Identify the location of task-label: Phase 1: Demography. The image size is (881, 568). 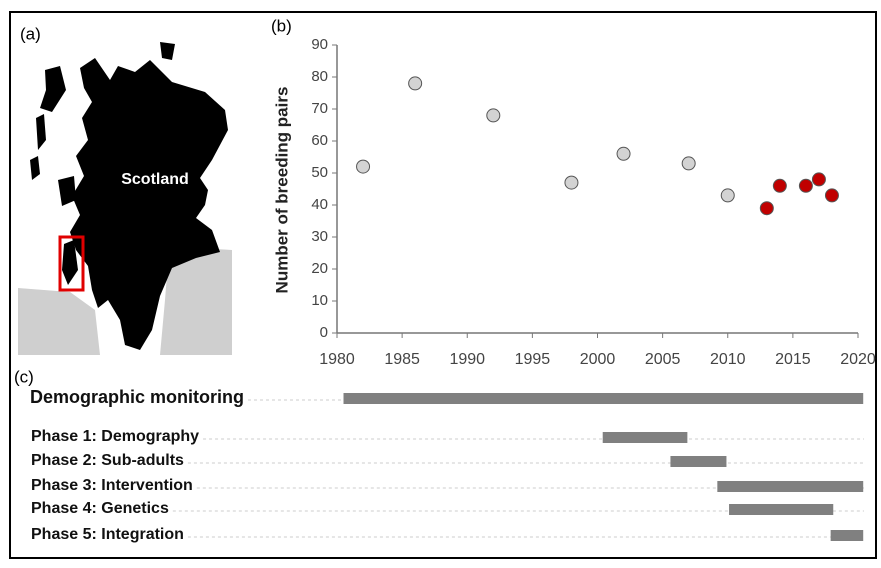
(115, 436).